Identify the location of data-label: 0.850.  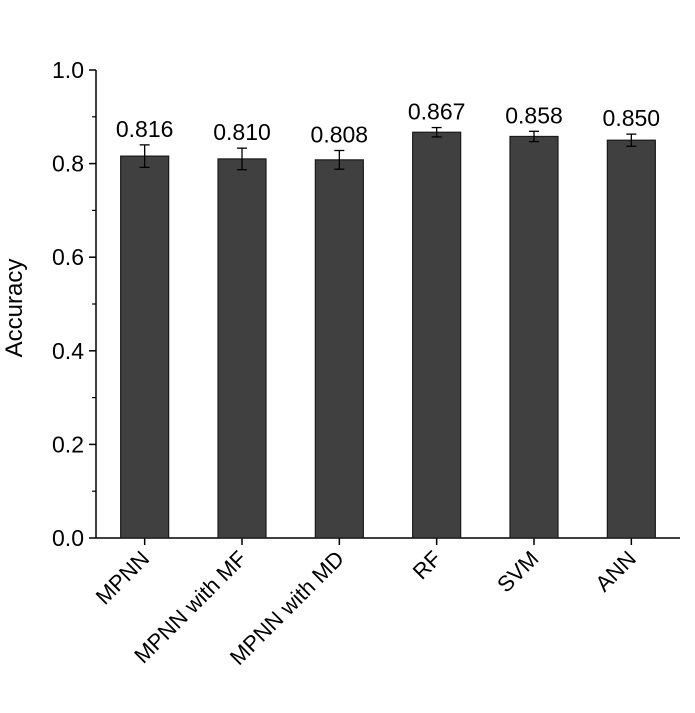
(632, 118).